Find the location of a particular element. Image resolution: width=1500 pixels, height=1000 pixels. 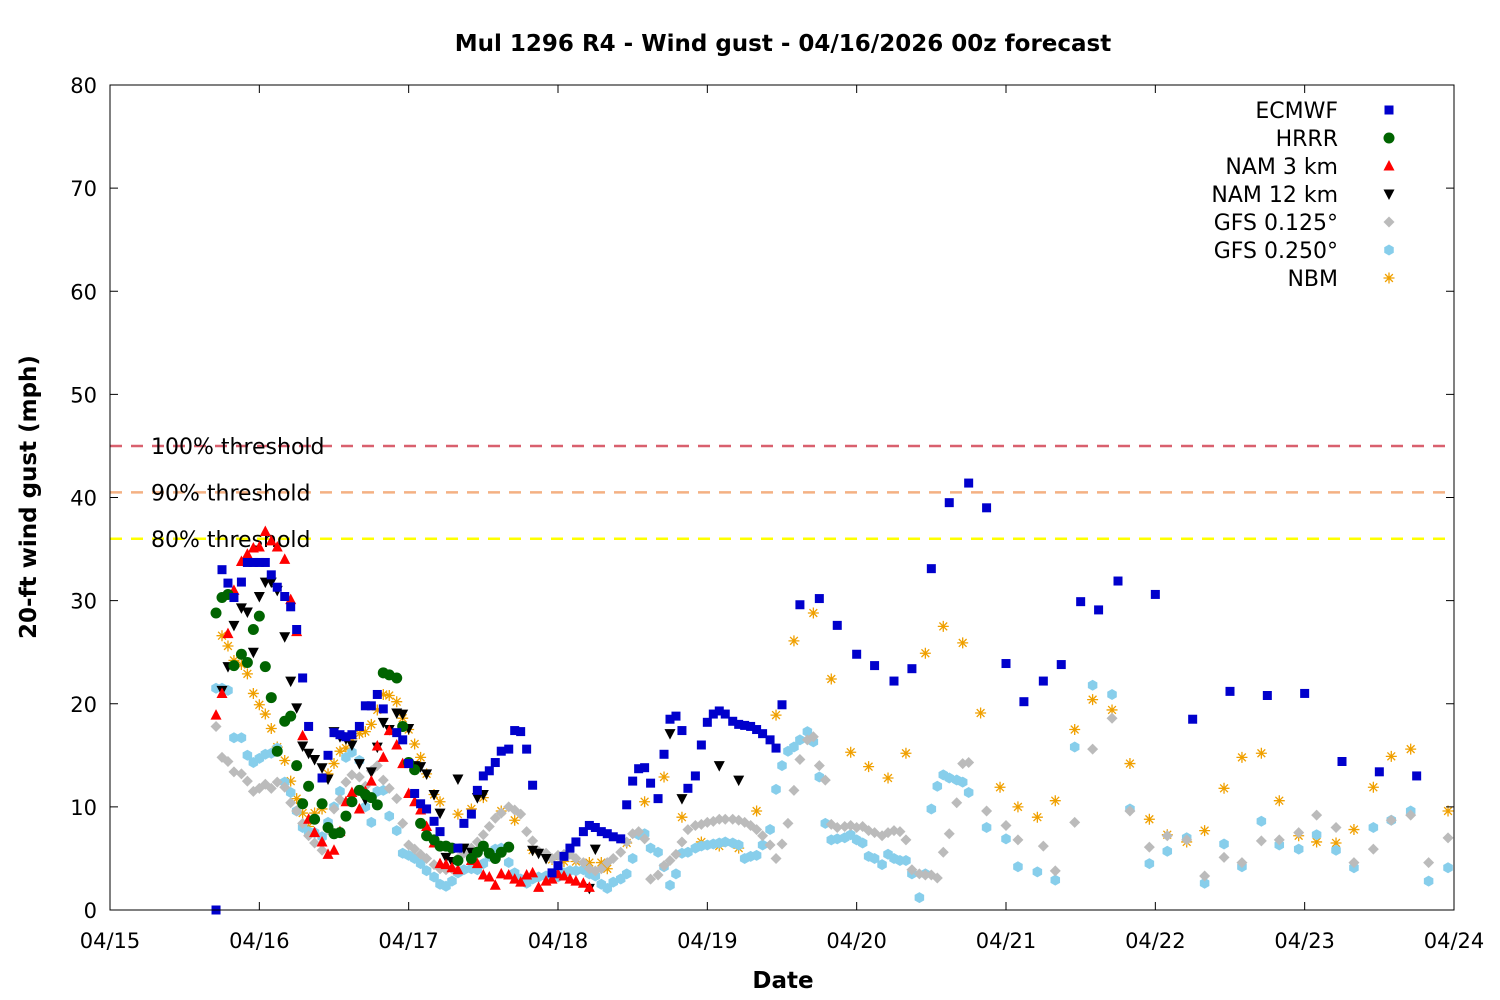

y-tick-label: 60 is located at coordinates (83, 292).